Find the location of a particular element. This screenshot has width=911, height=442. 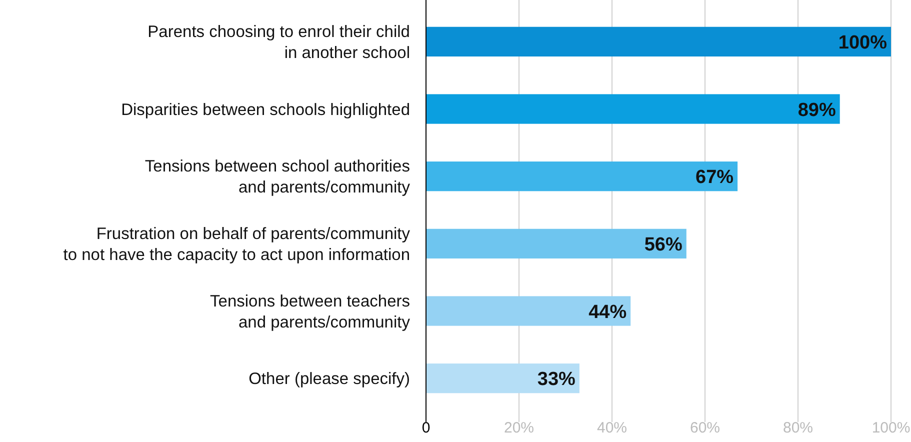

y-tick-label: Tensions between school authorities and parents/community is located at coordinates (277, 177).